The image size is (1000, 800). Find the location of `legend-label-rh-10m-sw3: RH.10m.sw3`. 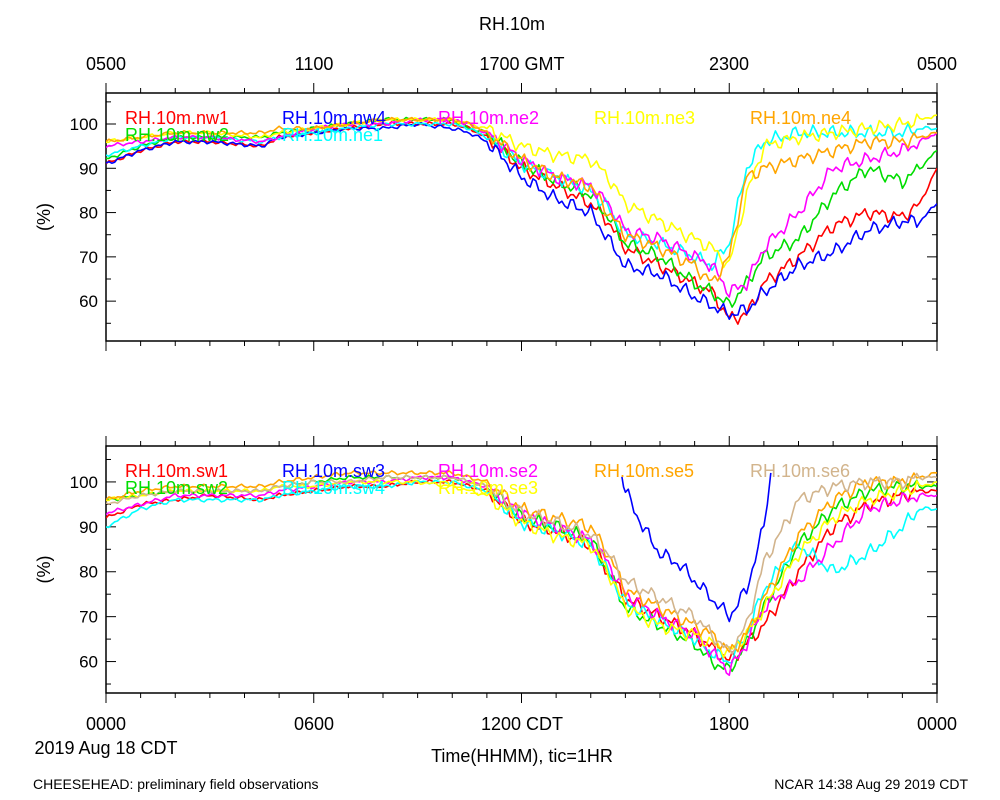

legend-label-rh-10m-sw3: RH.10m.sw3 is located at coordinates (333, 471).